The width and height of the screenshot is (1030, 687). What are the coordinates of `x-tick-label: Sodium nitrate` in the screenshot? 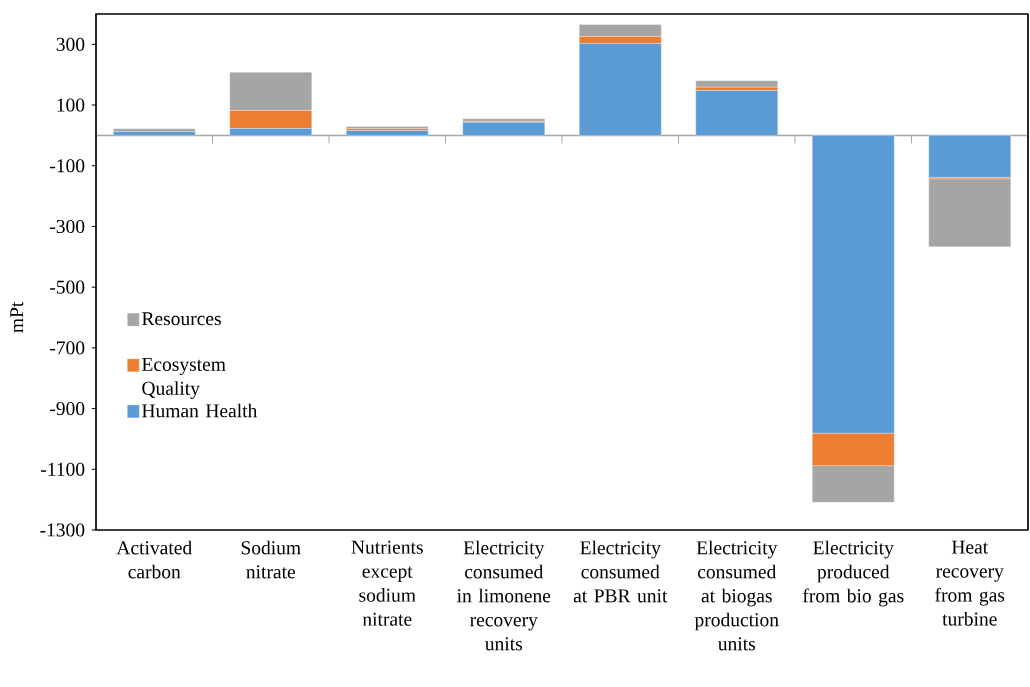 It's located at (271, 559).